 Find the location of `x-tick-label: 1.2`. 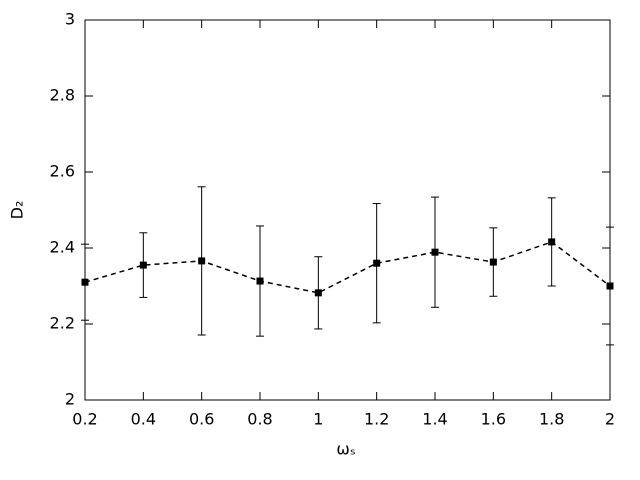

x-tick-label: 1.2 is located at coordinates (376, 419).